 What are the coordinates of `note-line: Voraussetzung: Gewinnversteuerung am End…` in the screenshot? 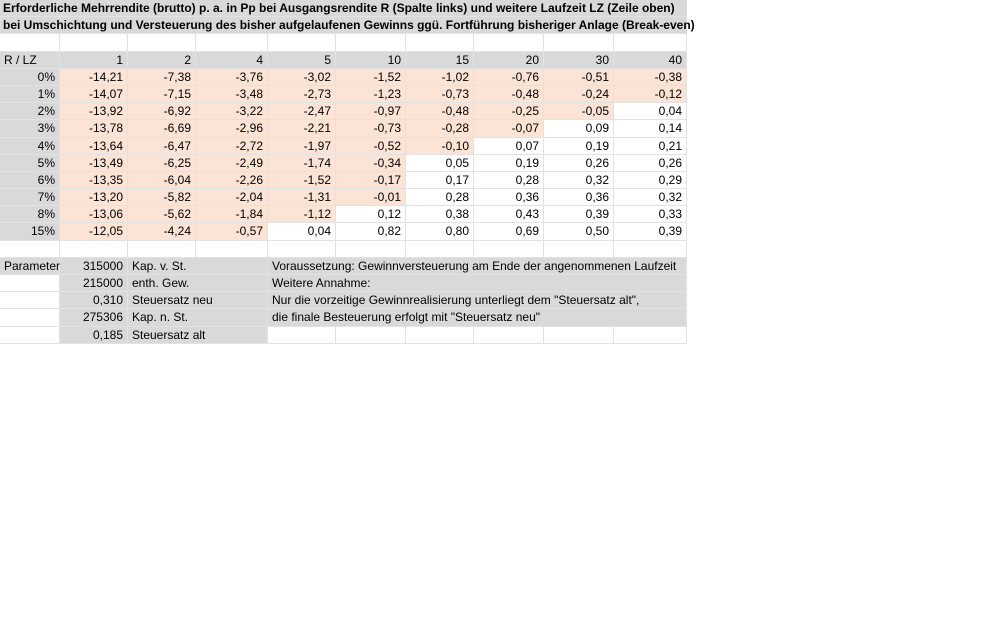 It's located at (477, 266).